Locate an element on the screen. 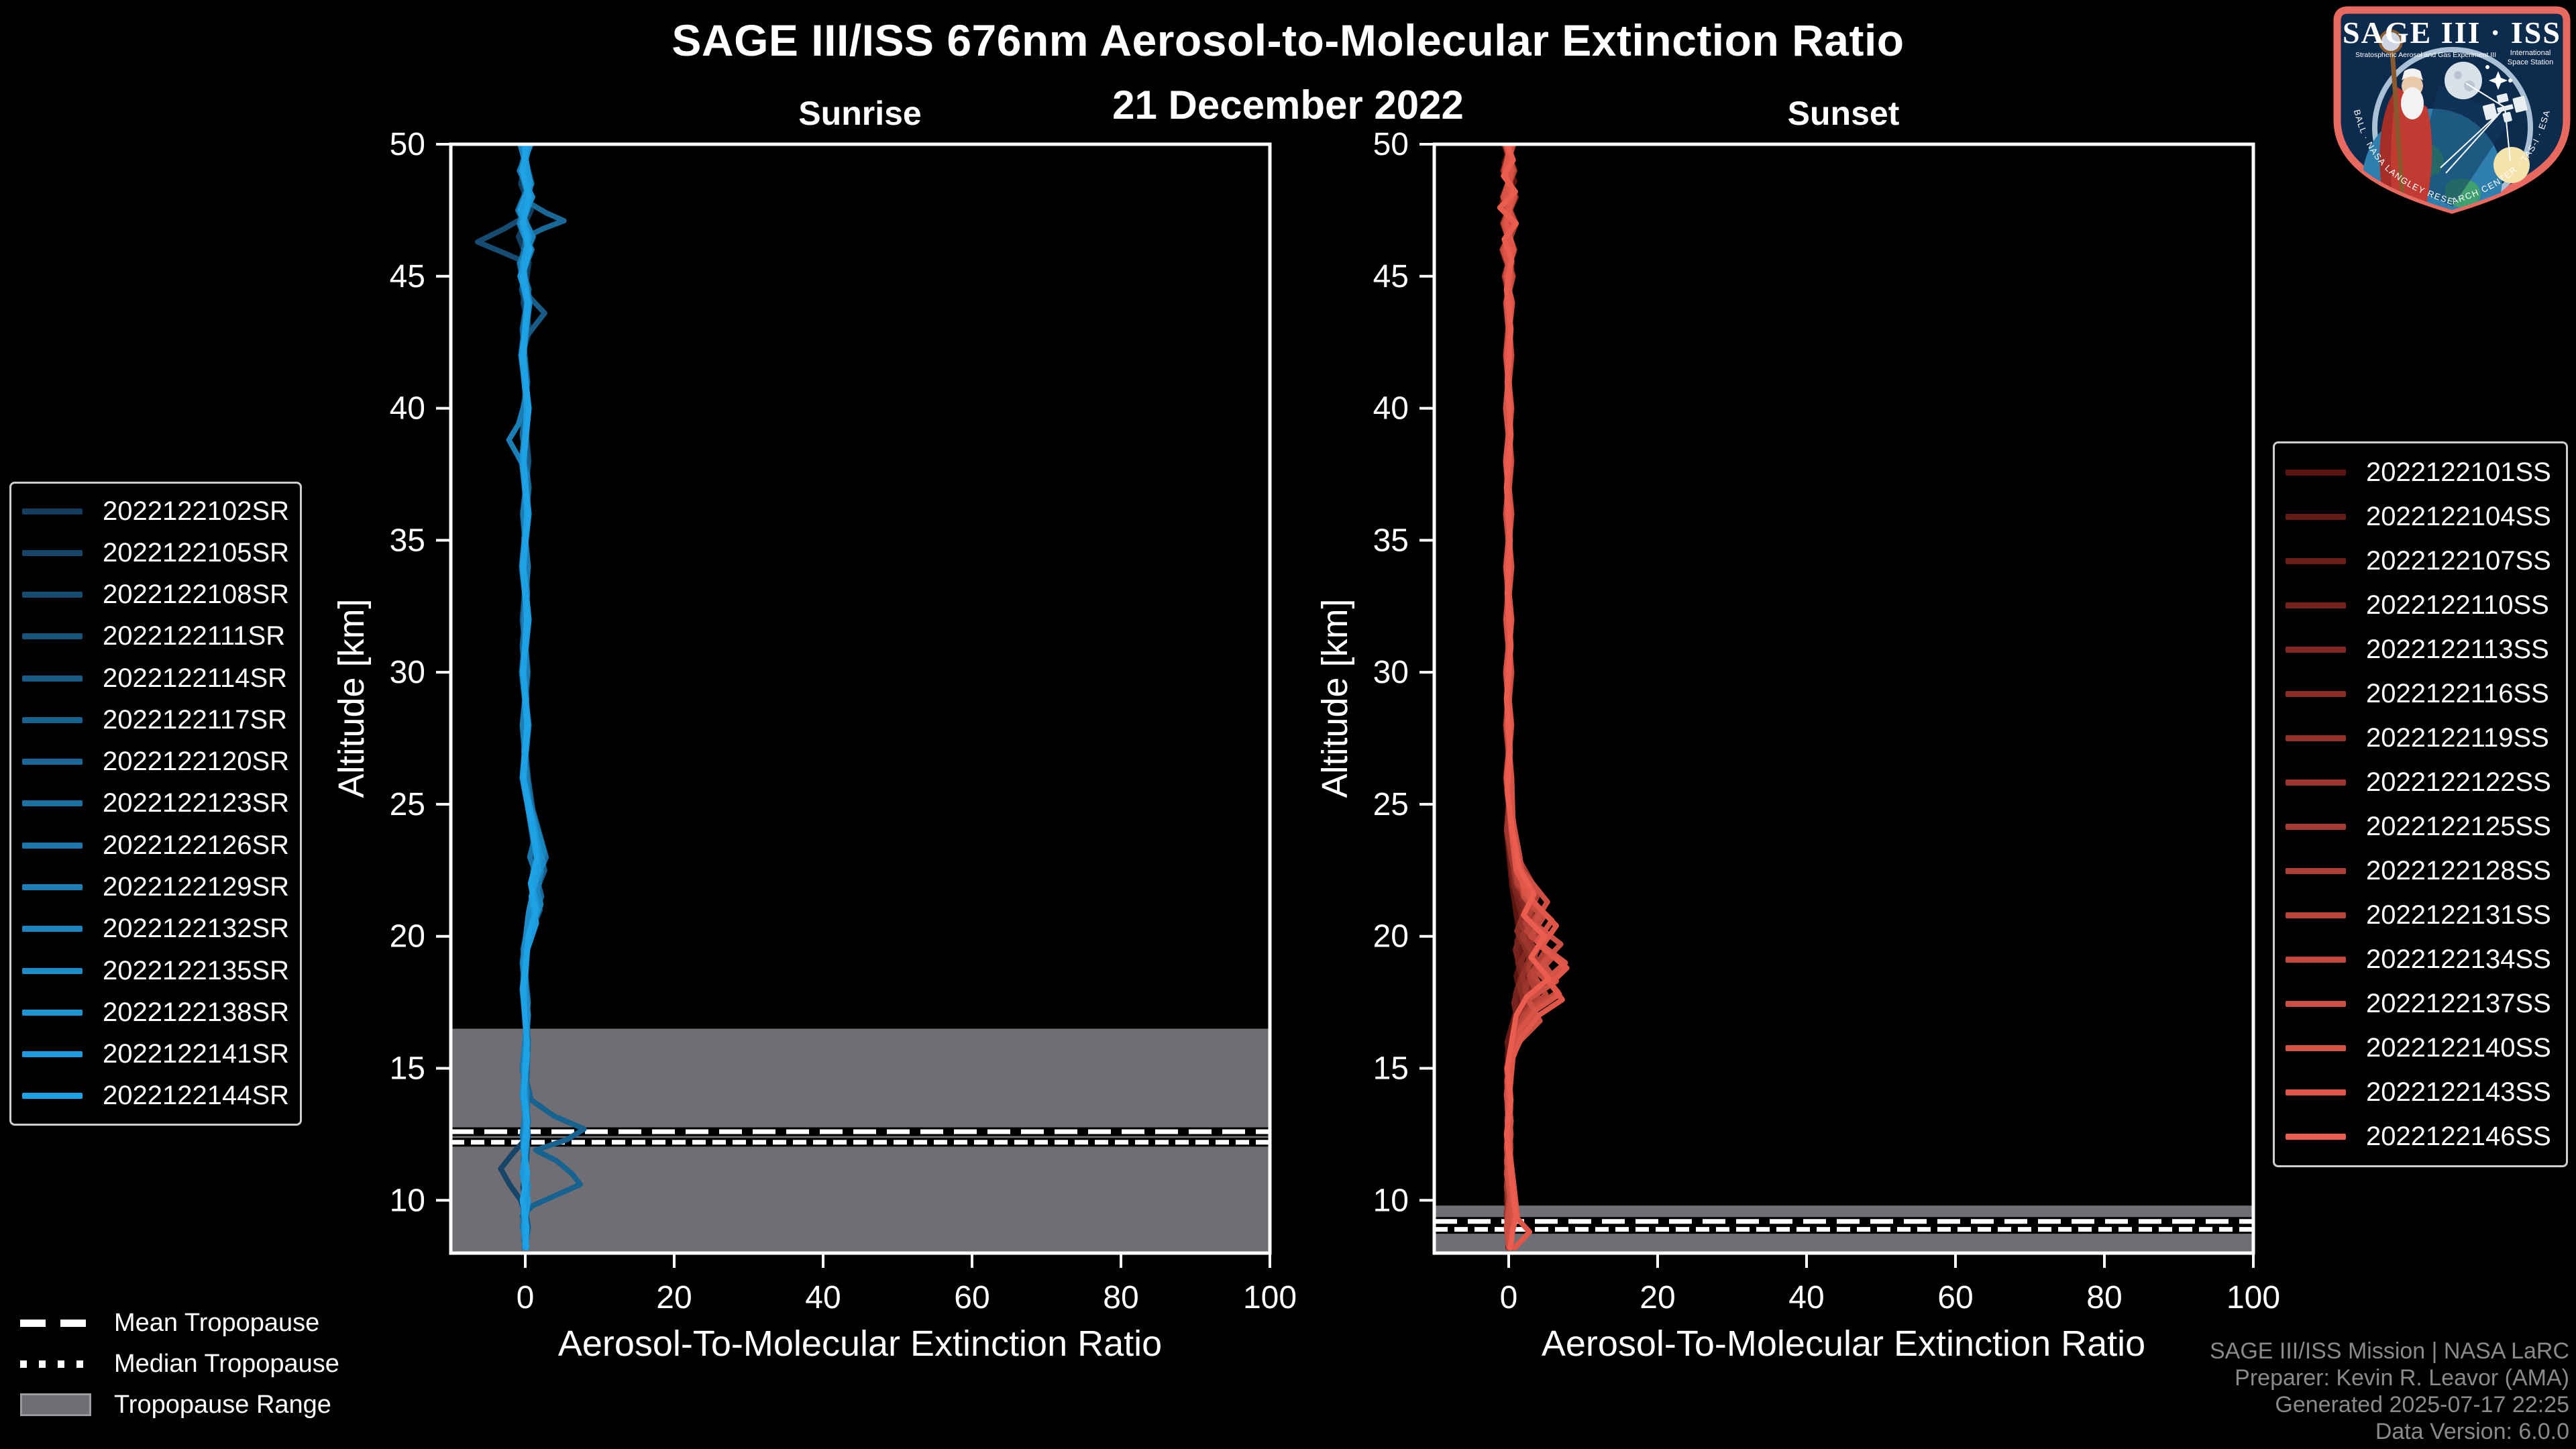 The image size is (2576, 1449). dashed-line-swatch-icon is located at coordinates (55, 1323).